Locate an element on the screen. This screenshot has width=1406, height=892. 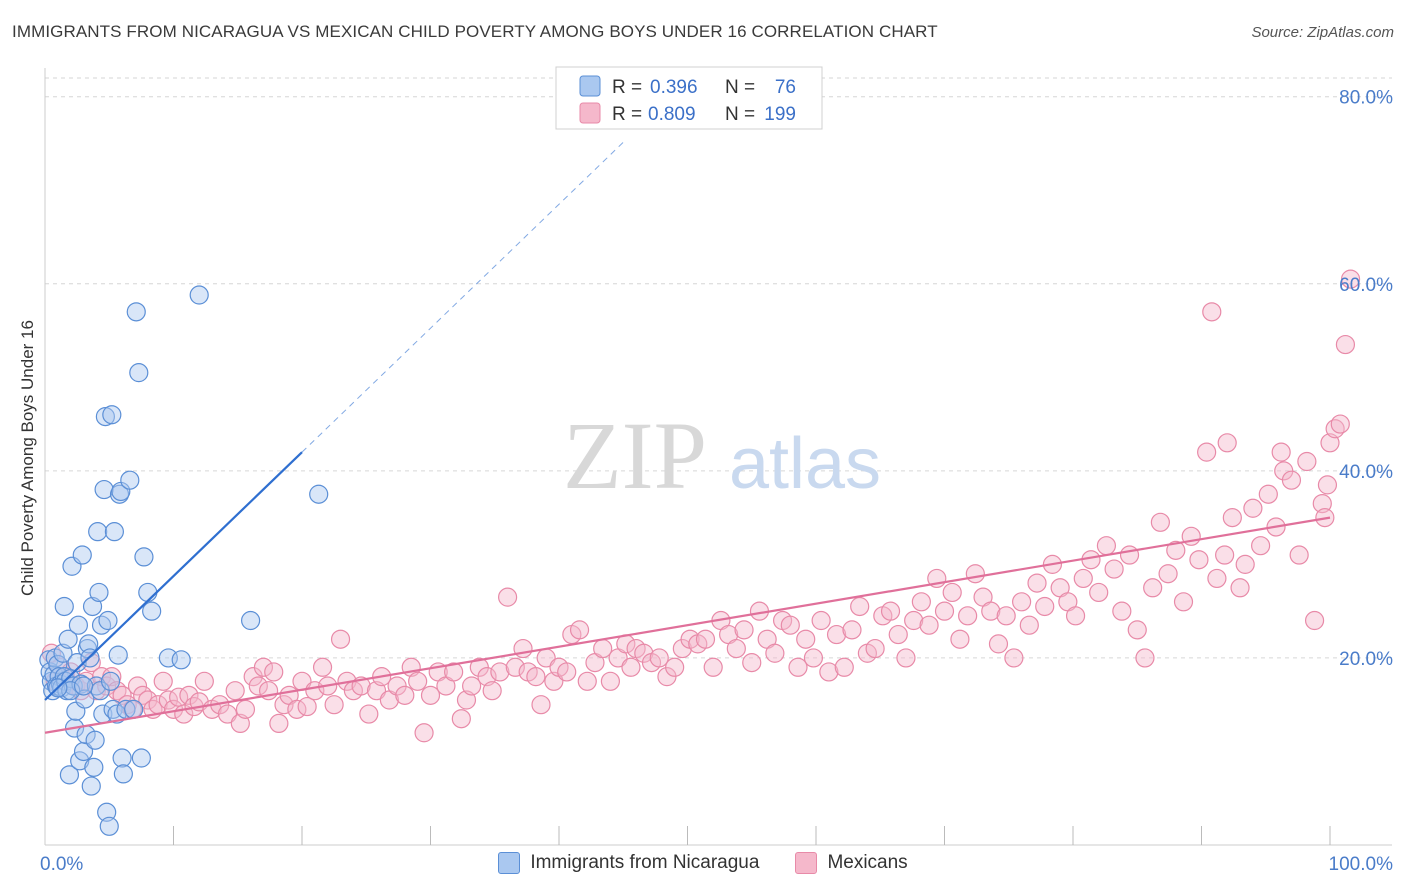
legend-r-value-2: 0.809 is located at coordinates (672, 114).